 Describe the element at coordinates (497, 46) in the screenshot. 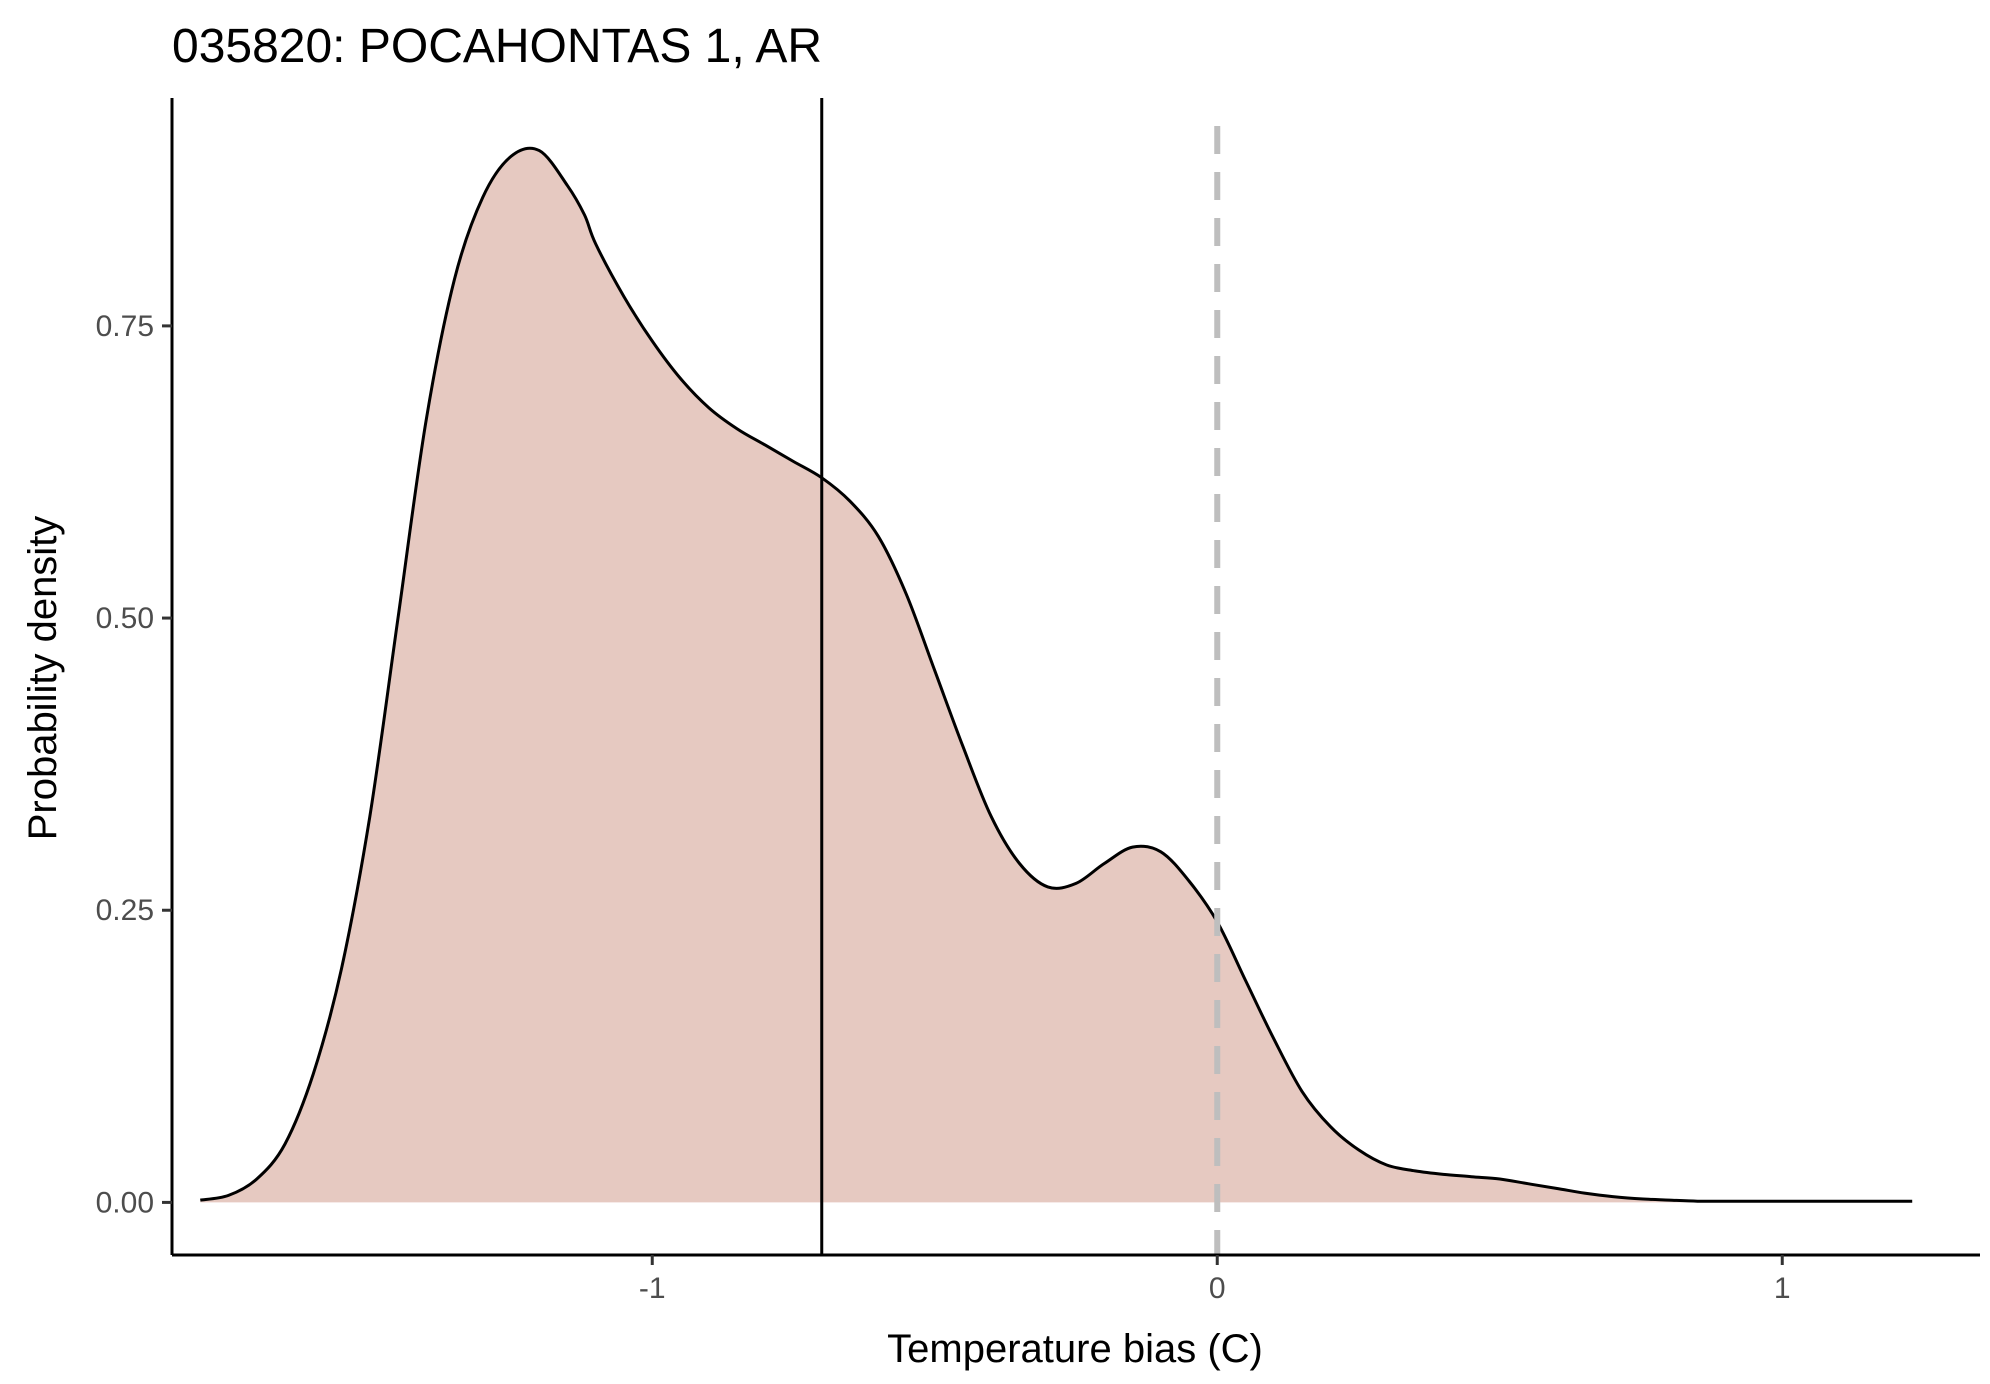

I see `chart-title: 035820: POCAHONTAS 1, AR` at that location.